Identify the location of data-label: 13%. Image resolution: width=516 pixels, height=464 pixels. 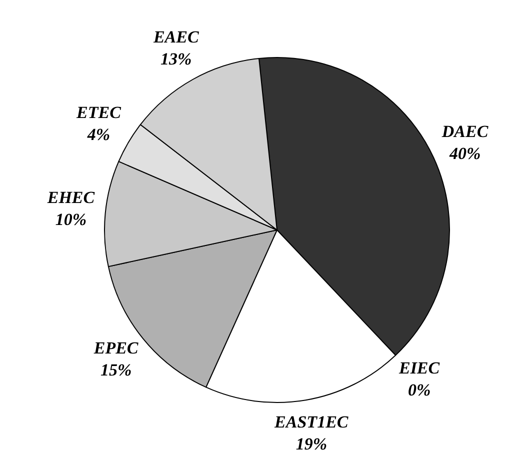
(176, 59).